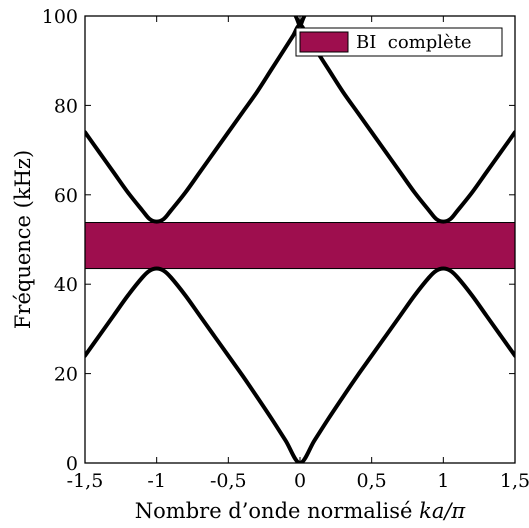 This screenshot has width=529, height=528. What do you see at coordinates (66, 106) in the screenshot?
I see `y-tick-label: 80` at bounding box center [66, 106].